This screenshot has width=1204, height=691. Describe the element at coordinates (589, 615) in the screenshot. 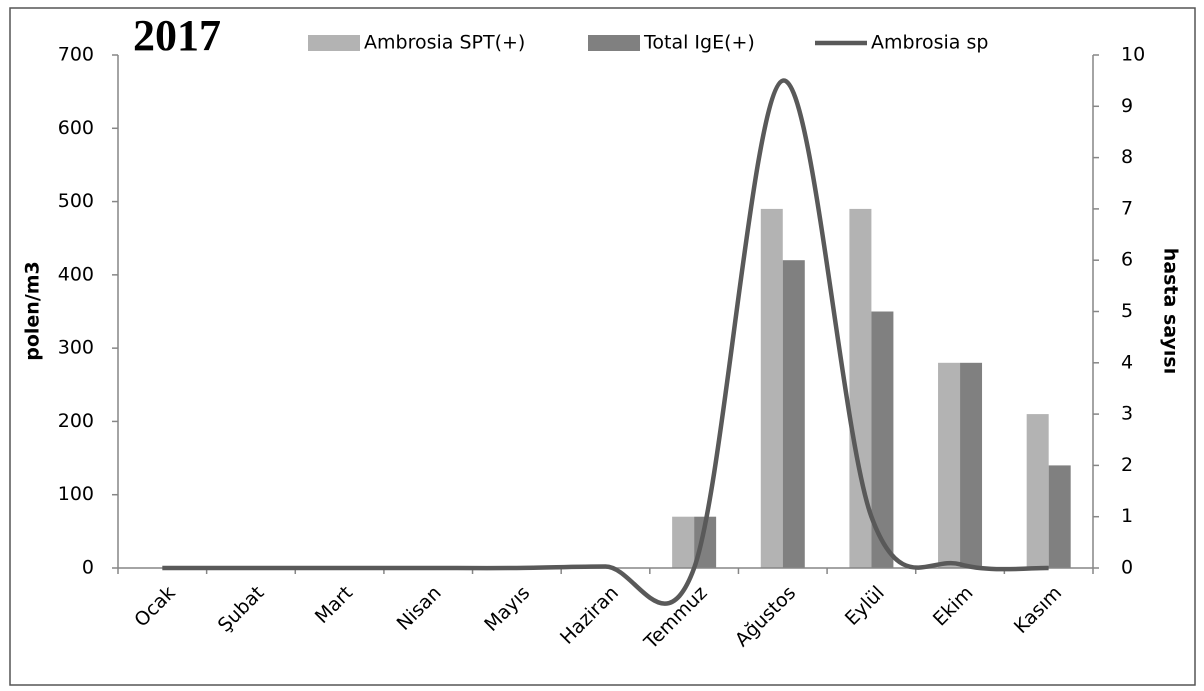

I see `x-tick-label: Haziran` at that location.